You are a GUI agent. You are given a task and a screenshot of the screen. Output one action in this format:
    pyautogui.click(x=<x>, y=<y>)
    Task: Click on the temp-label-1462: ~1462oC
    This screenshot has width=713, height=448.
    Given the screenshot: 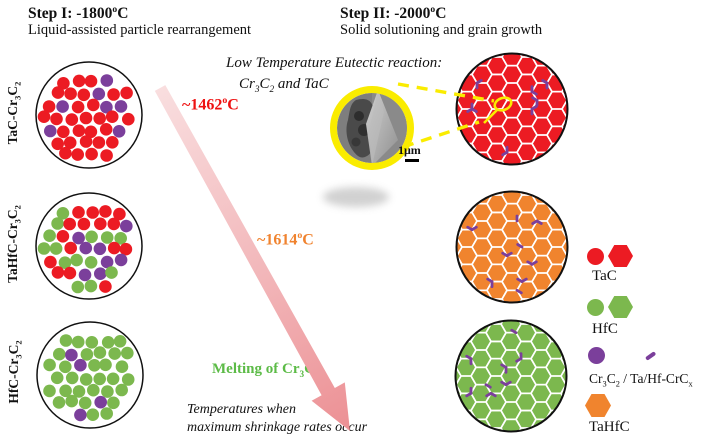 What is the action you would take?
    pyautogui.click(x=210, y=104)
    